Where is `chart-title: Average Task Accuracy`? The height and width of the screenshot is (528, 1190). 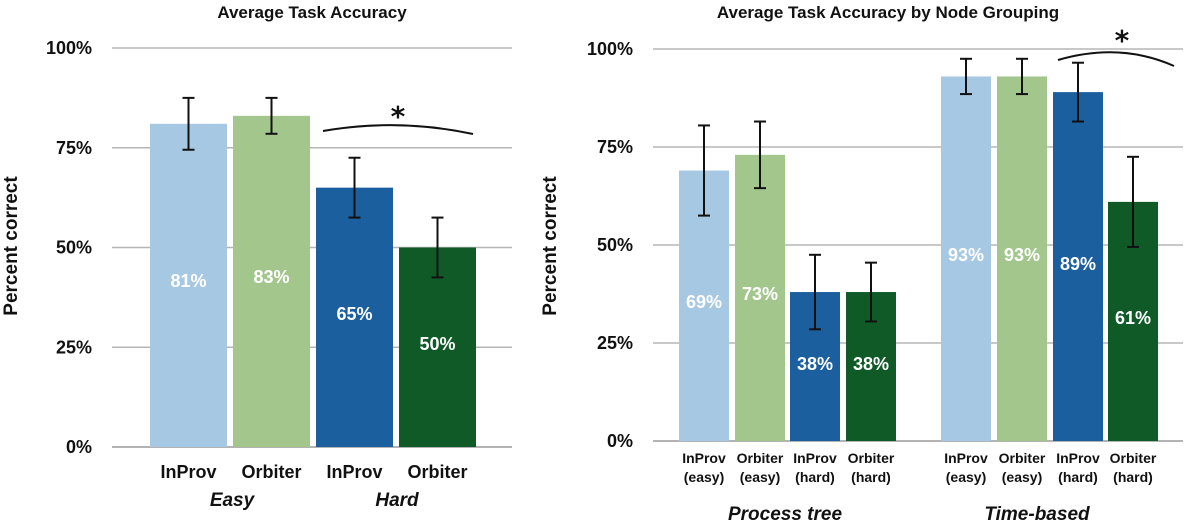
chart-title: Average Task Accuracy is located at coordinates (312, 12).